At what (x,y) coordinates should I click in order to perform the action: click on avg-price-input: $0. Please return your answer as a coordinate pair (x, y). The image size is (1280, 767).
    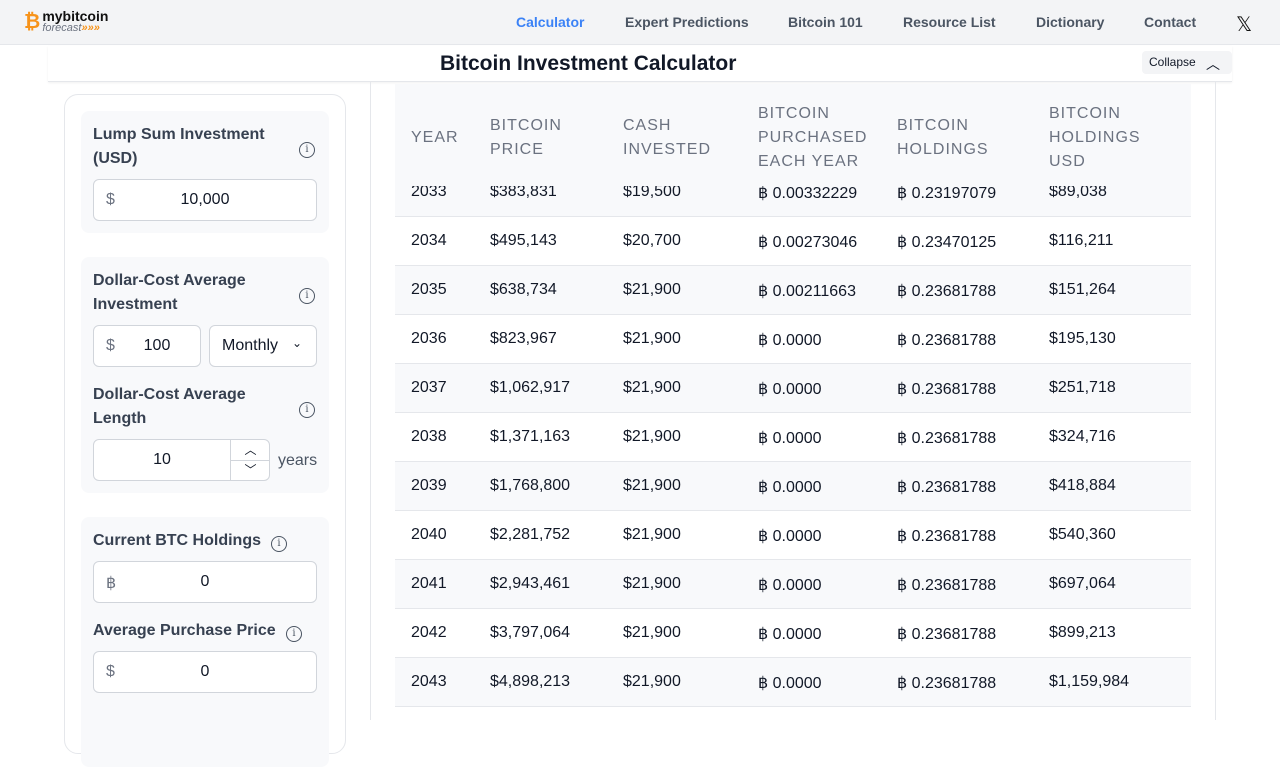
    Looking at the image, I should click on (205, 672).